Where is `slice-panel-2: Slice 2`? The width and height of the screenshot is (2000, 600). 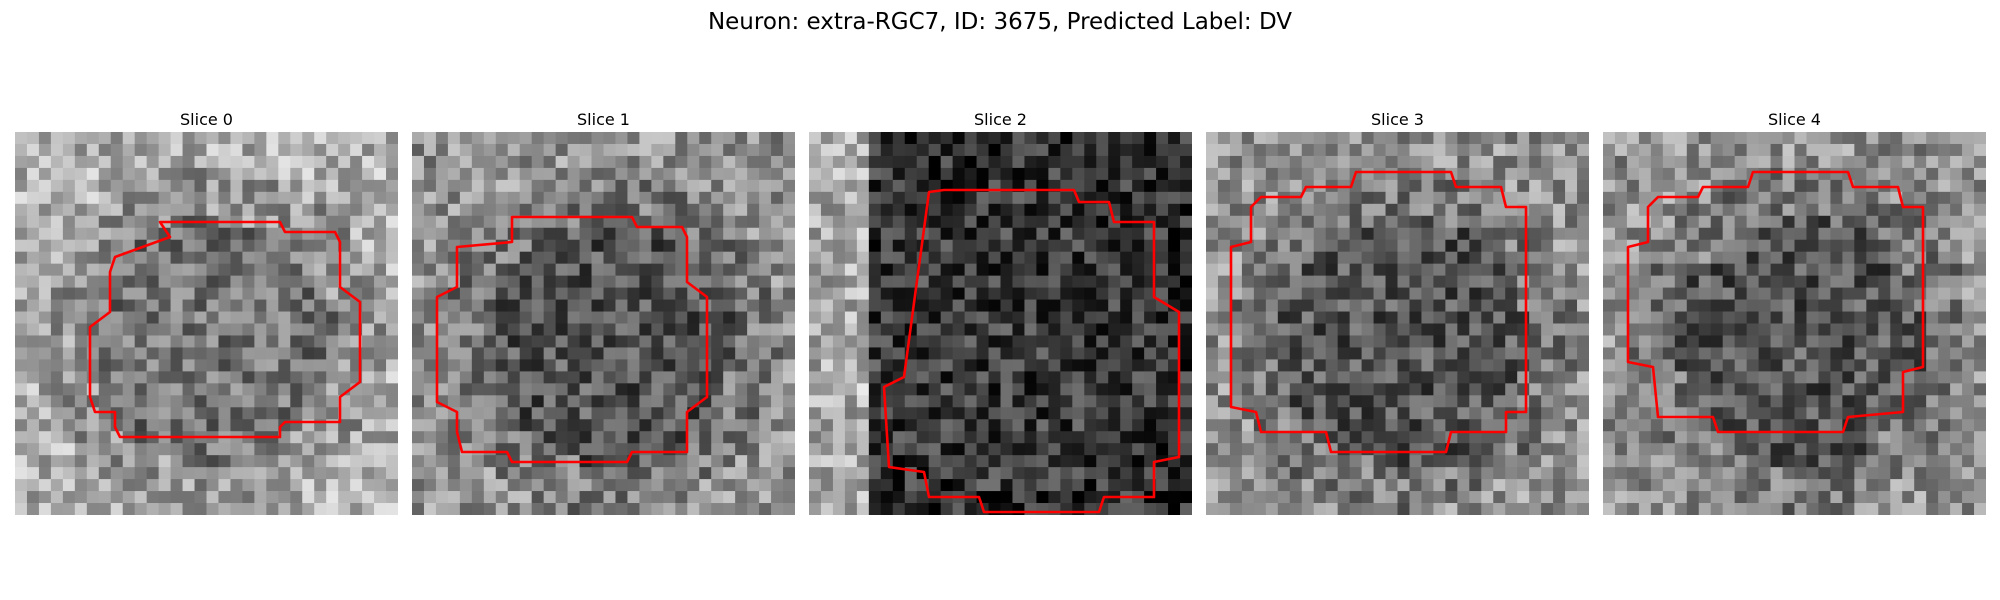
slice-panel-2: Slice 2 is located at coordinates (1000, 311).